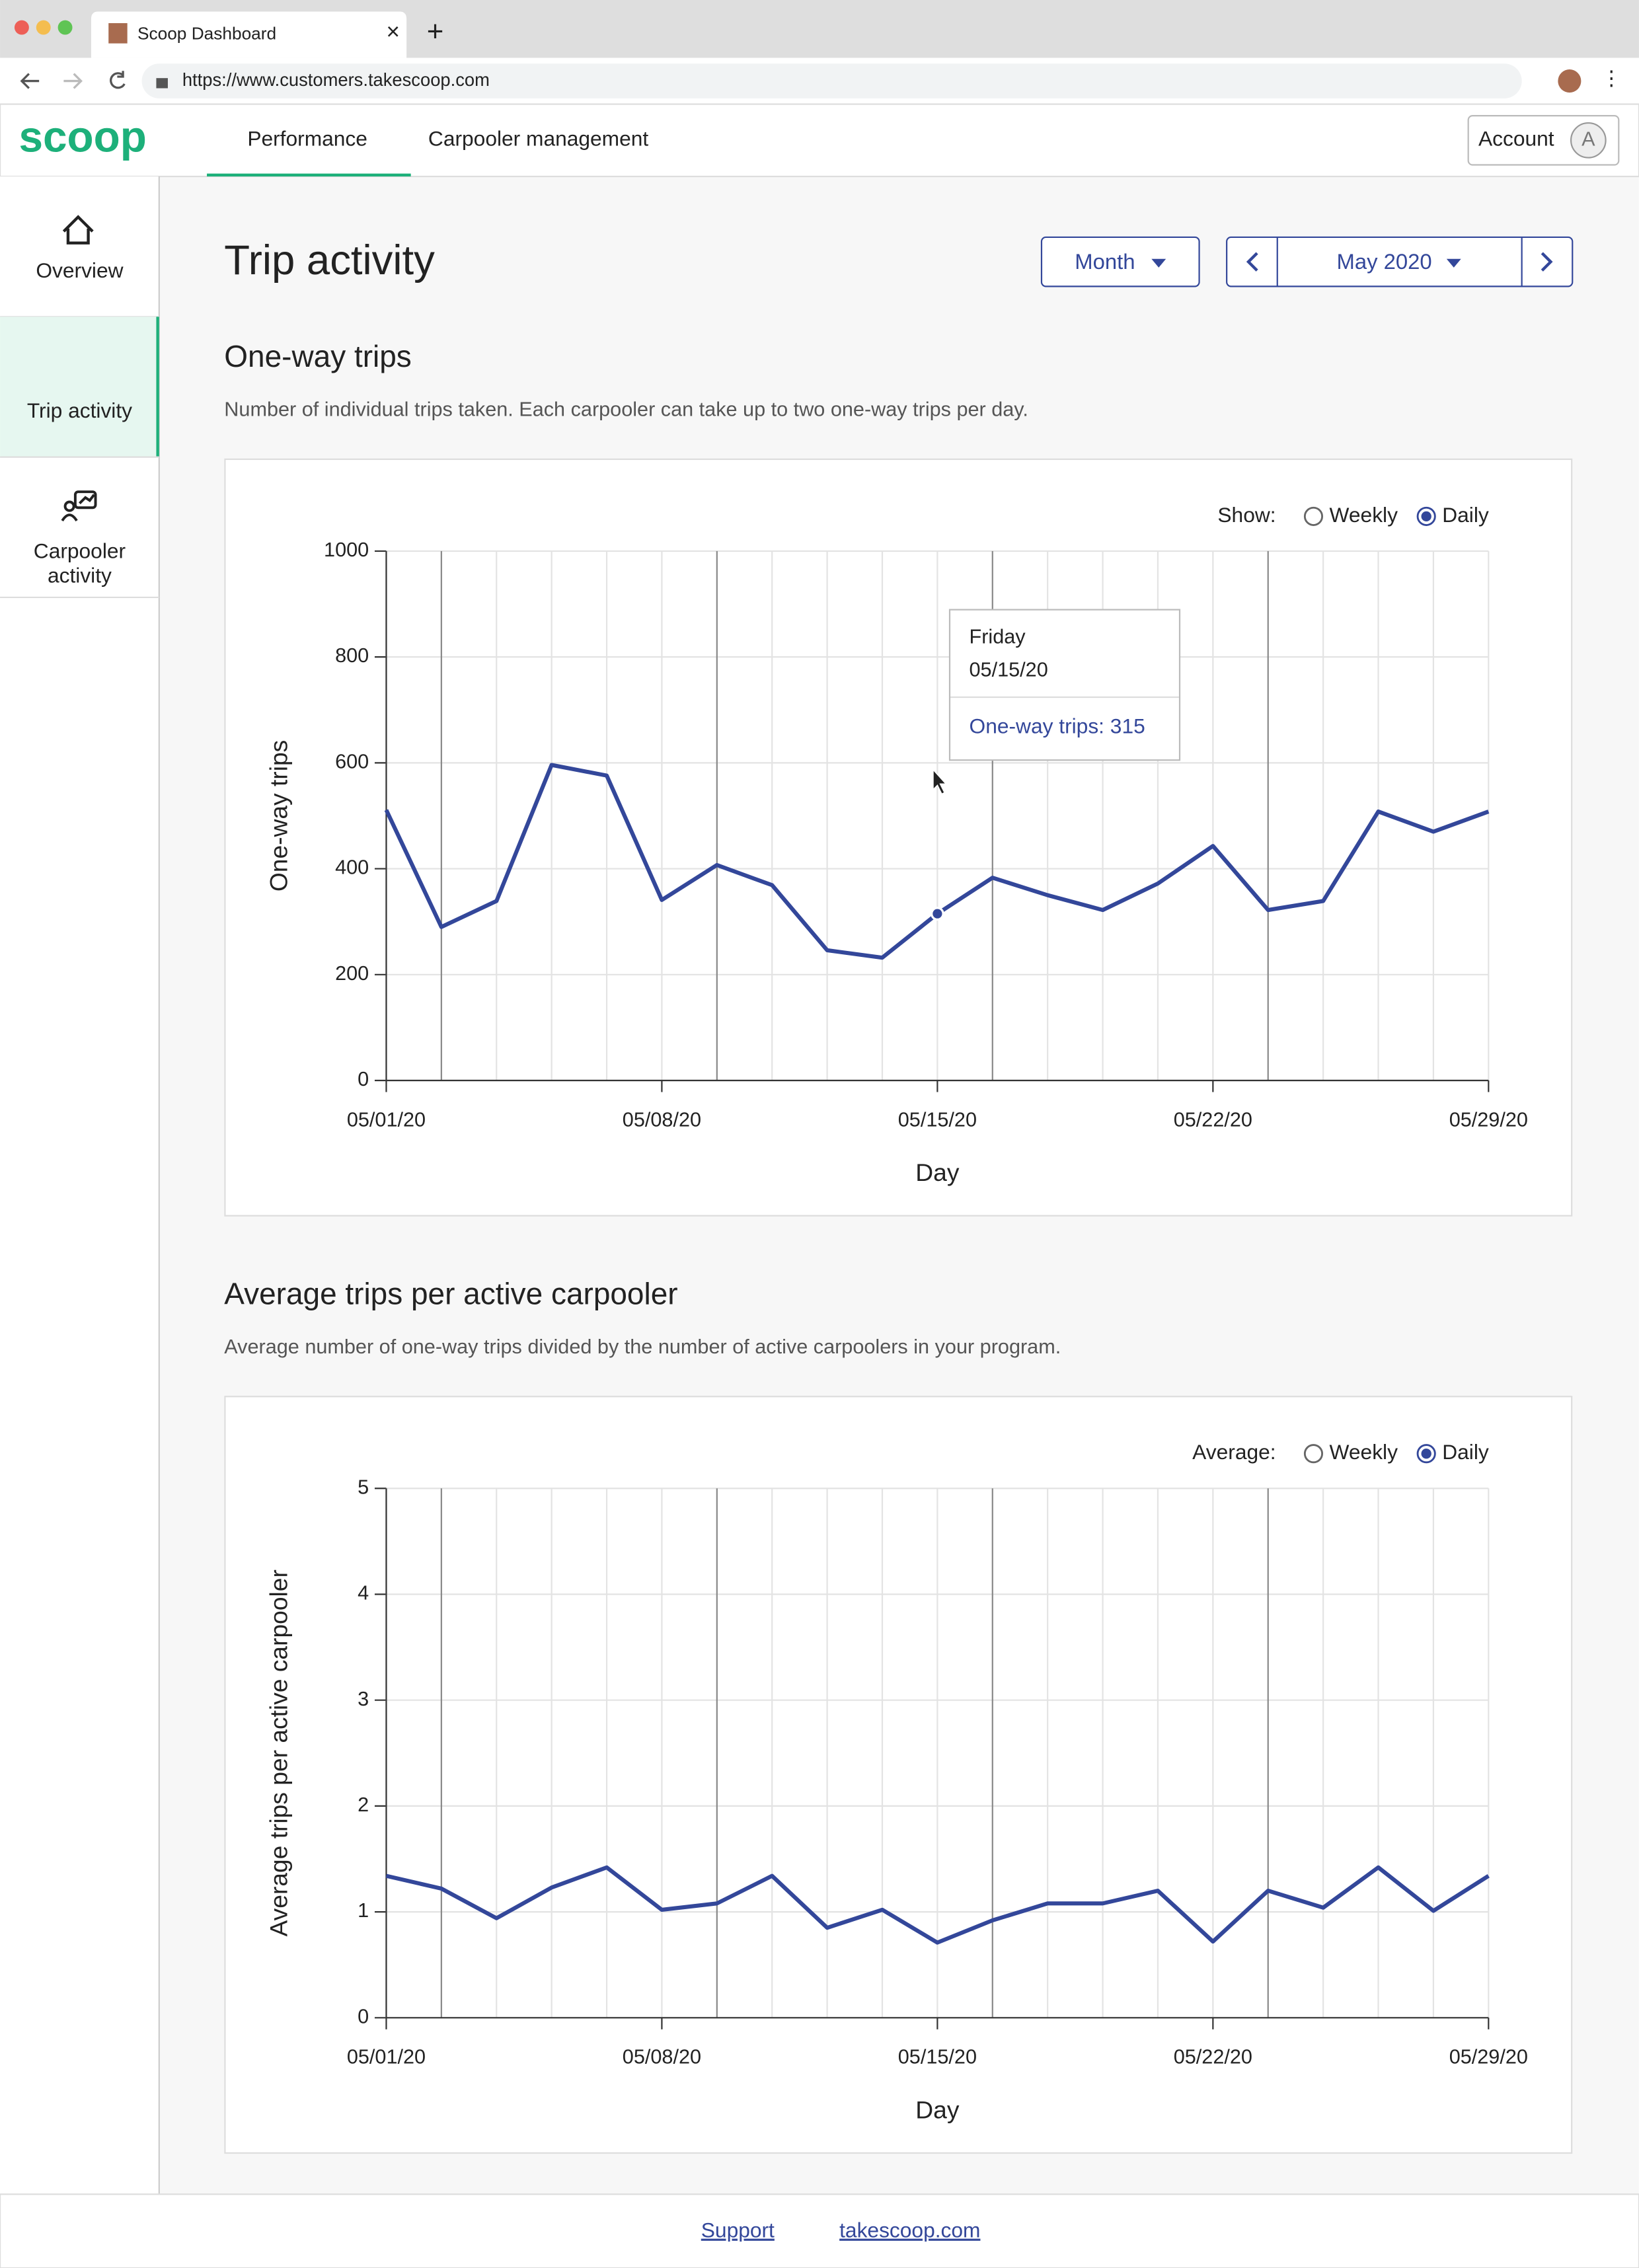 Image resolution: width=1639 pixels, height=2268 pixels. Describe the element at coordinates (43, 27) in the screenshot. I see `min-dot` at that location.